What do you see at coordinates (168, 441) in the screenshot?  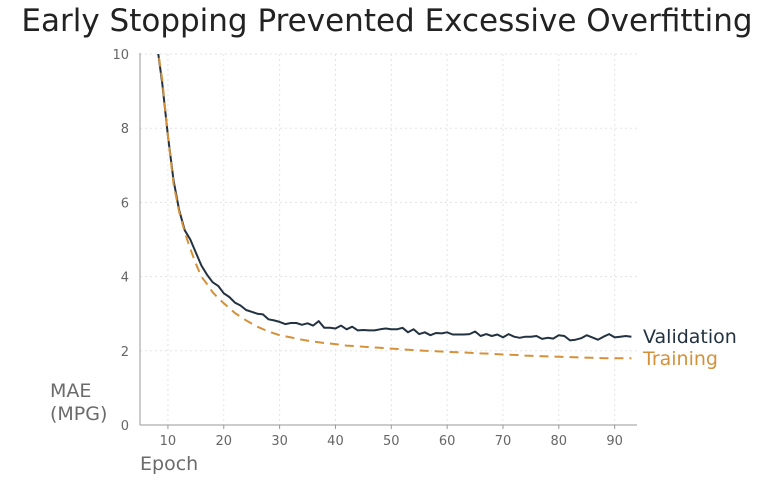 I see `x-tick-label: 10` at bounding box center [168, 441].